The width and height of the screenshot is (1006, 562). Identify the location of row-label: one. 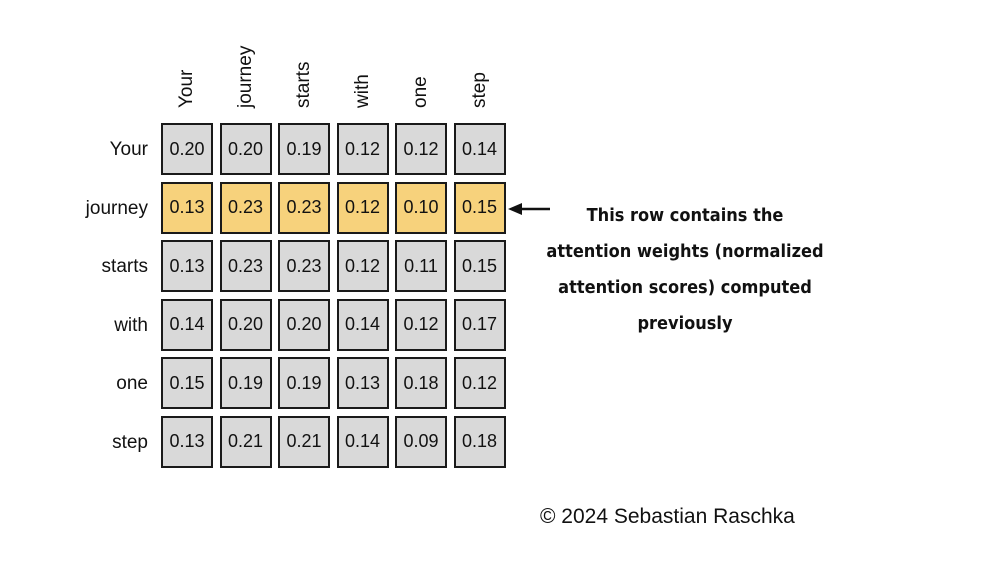
(132, 383).